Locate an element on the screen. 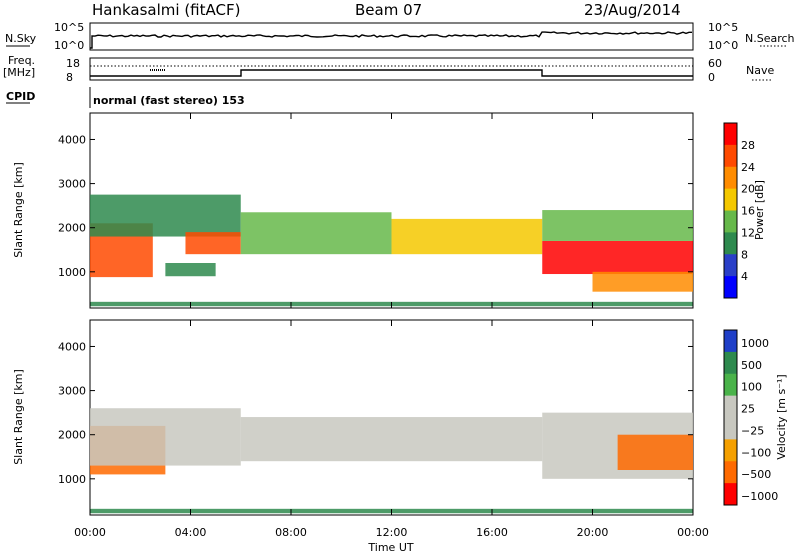  nsky-trace is located at coordinates (391, 40).